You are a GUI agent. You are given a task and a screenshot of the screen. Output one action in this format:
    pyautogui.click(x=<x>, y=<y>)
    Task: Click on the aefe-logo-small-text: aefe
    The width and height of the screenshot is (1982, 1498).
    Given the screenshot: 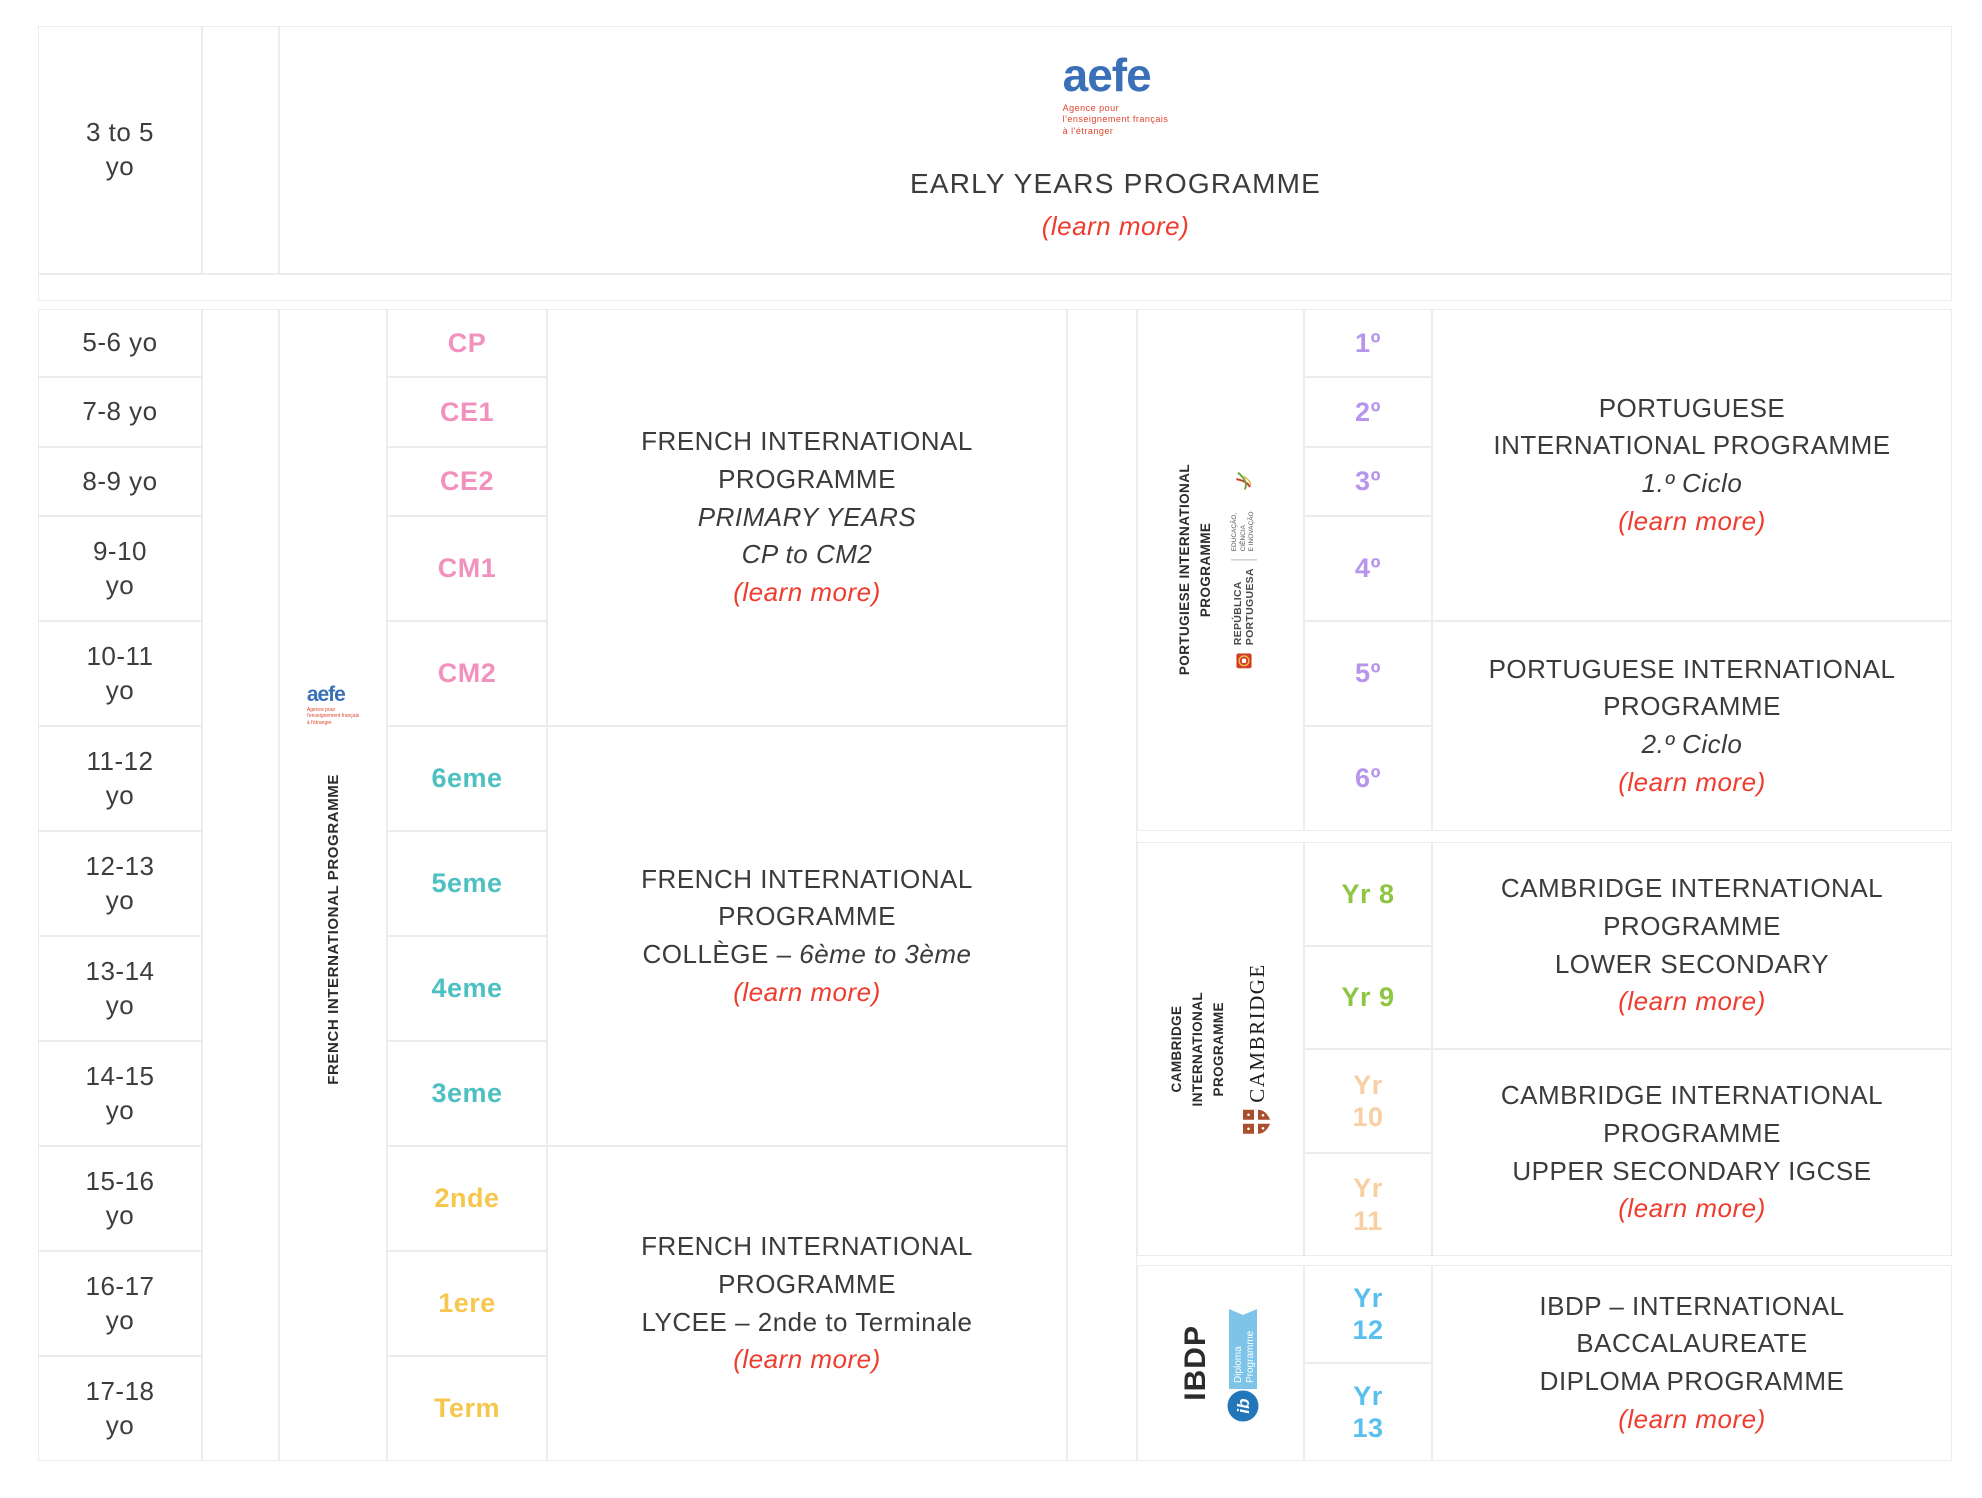 What is the action you would take?
    pyautogui.click(x=326, y=694)
    